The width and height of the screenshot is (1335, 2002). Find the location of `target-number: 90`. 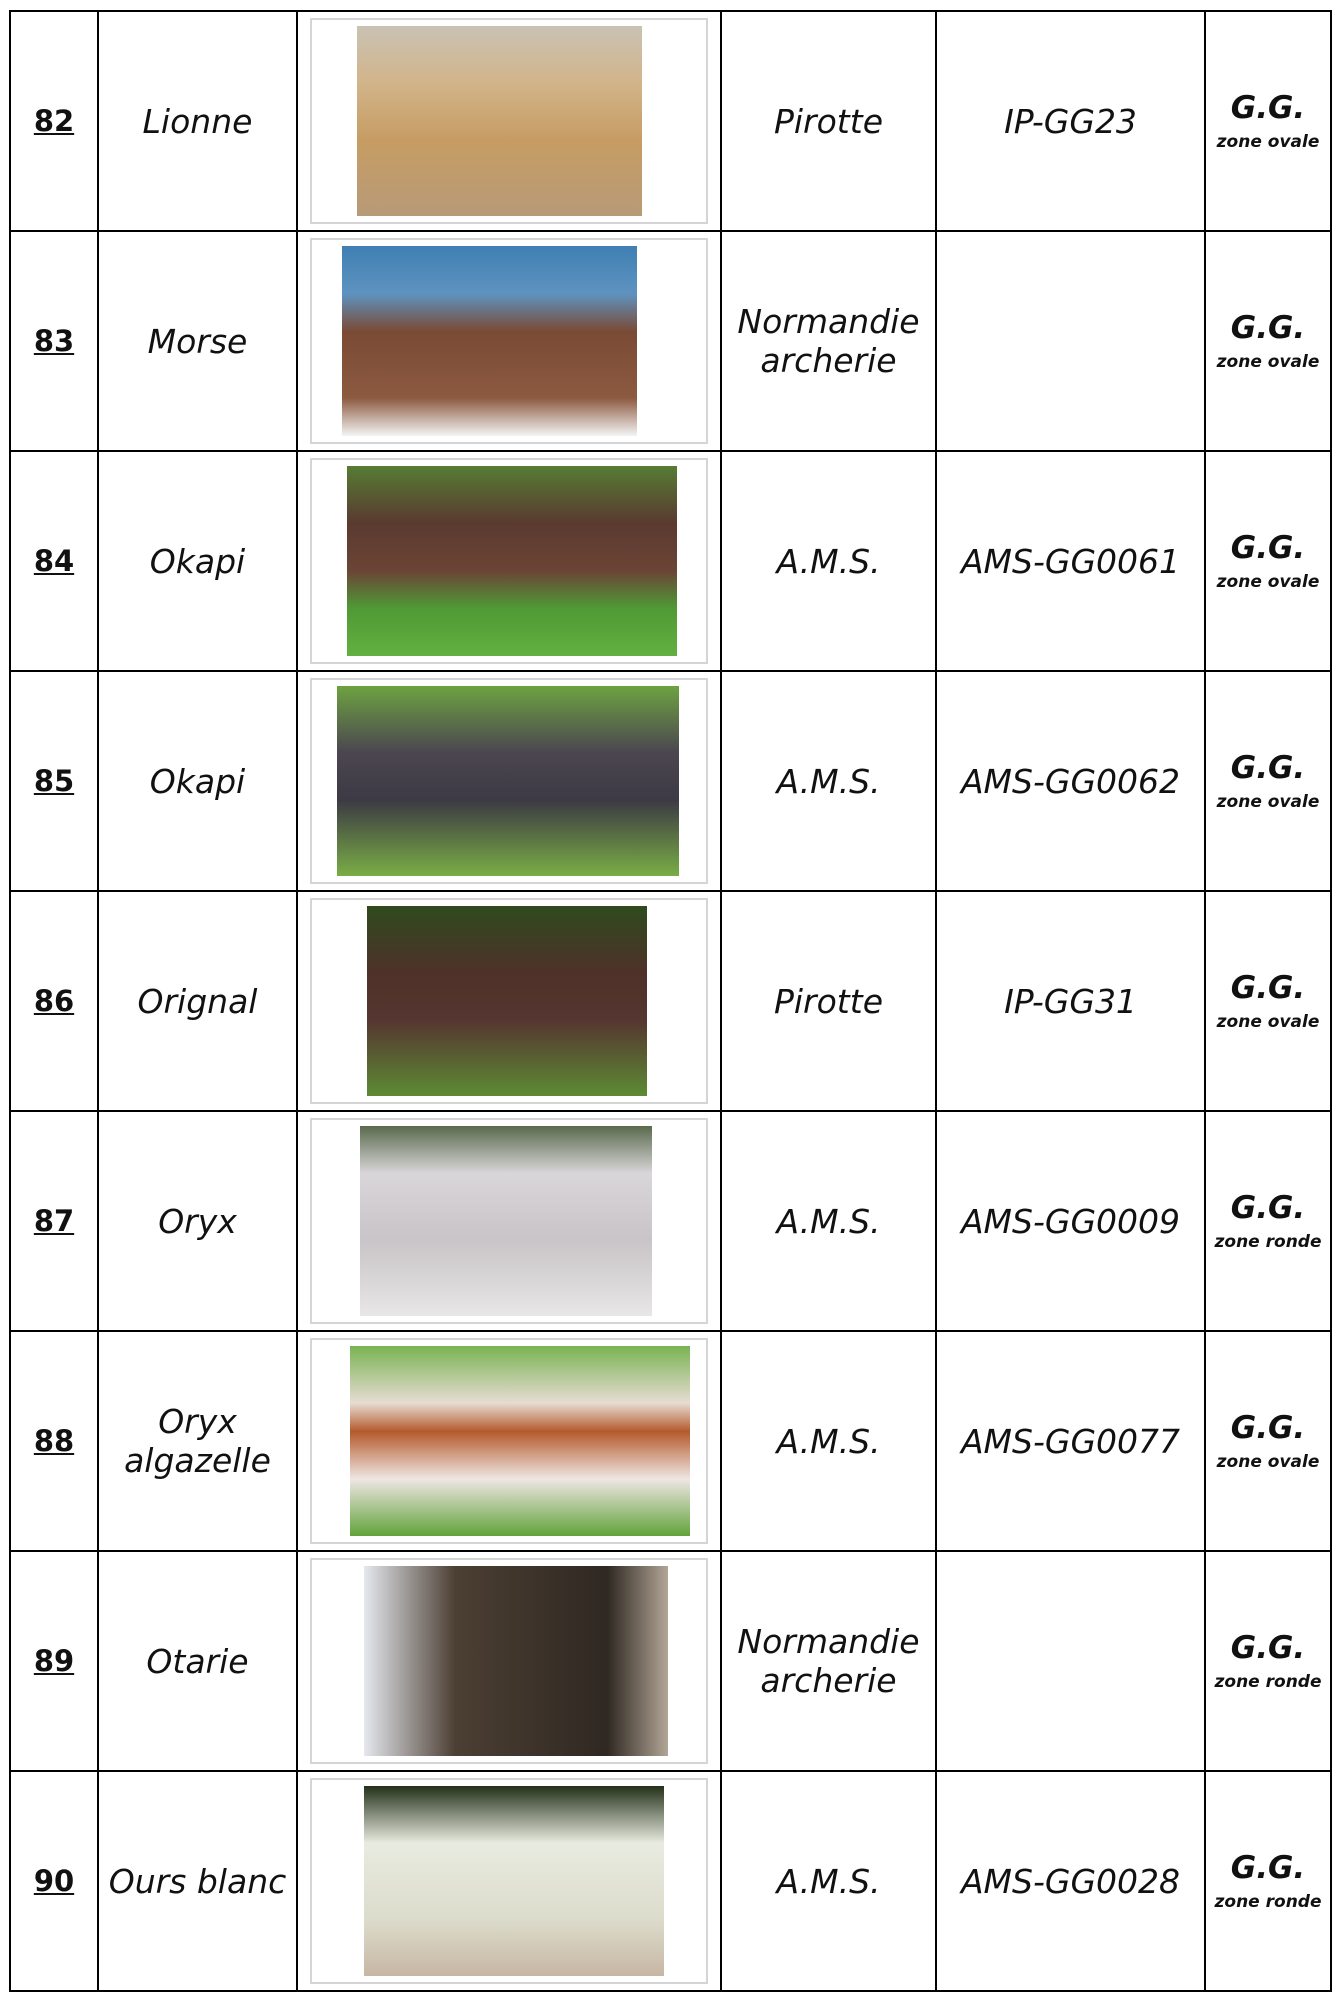

target-number: 90 is located at coordinates (54, 1881).